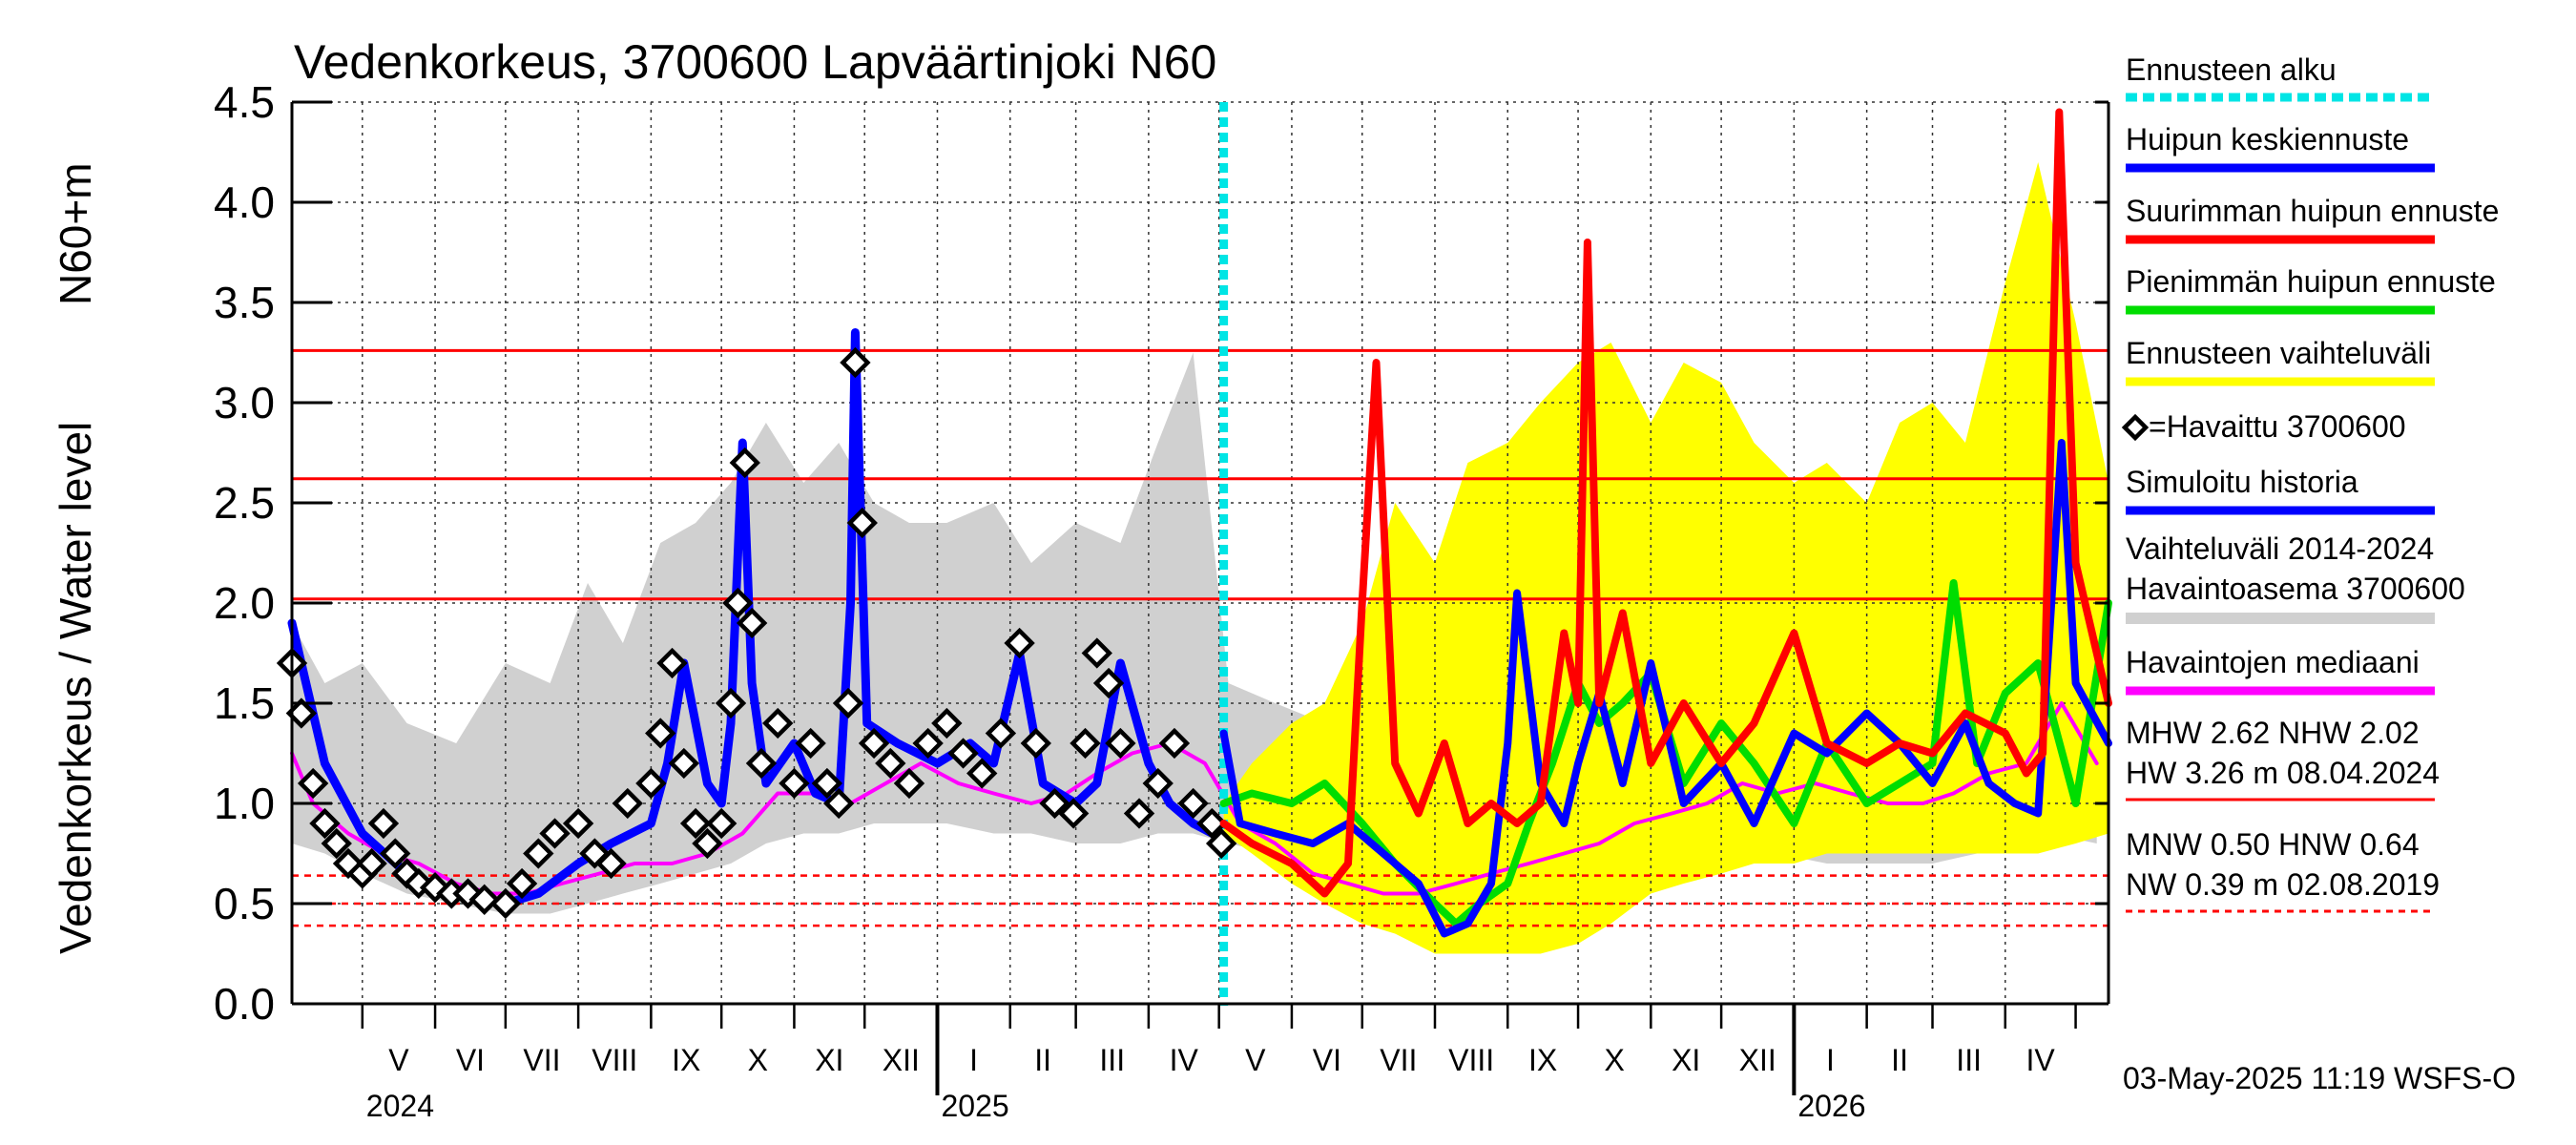  I want to click on y-axis-unit: N60+m, so click(75, 233).